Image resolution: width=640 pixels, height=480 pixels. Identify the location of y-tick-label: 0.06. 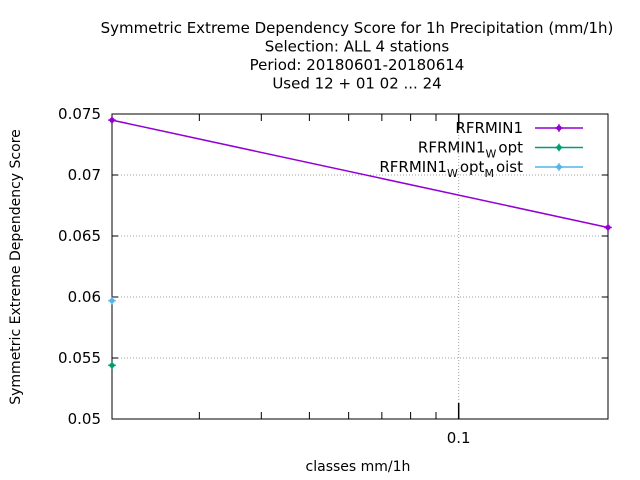
(84, 297).